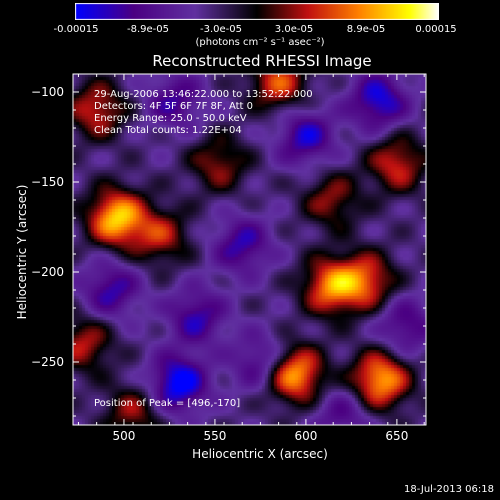  What do you see at coordinates (124, 436) in the screenshot?
I see `x-tick-label: 500` at bounding box center [124, 436].